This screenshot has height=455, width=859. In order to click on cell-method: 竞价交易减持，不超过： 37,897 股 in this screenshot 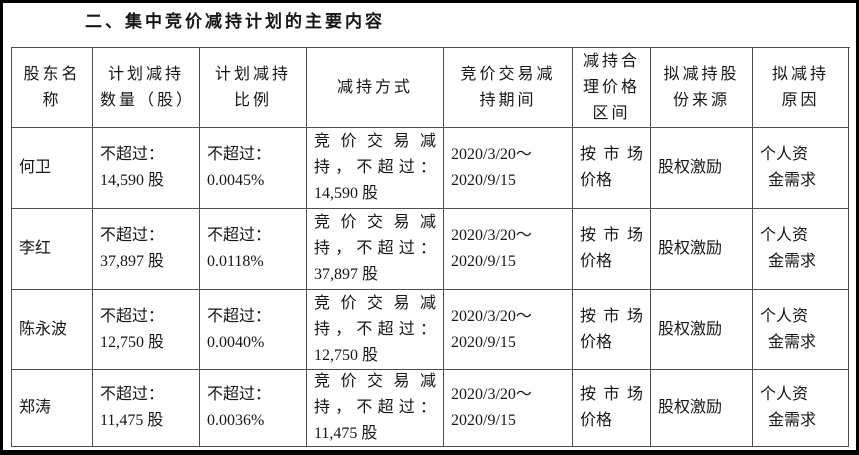, I will do `click(375, 249)`.